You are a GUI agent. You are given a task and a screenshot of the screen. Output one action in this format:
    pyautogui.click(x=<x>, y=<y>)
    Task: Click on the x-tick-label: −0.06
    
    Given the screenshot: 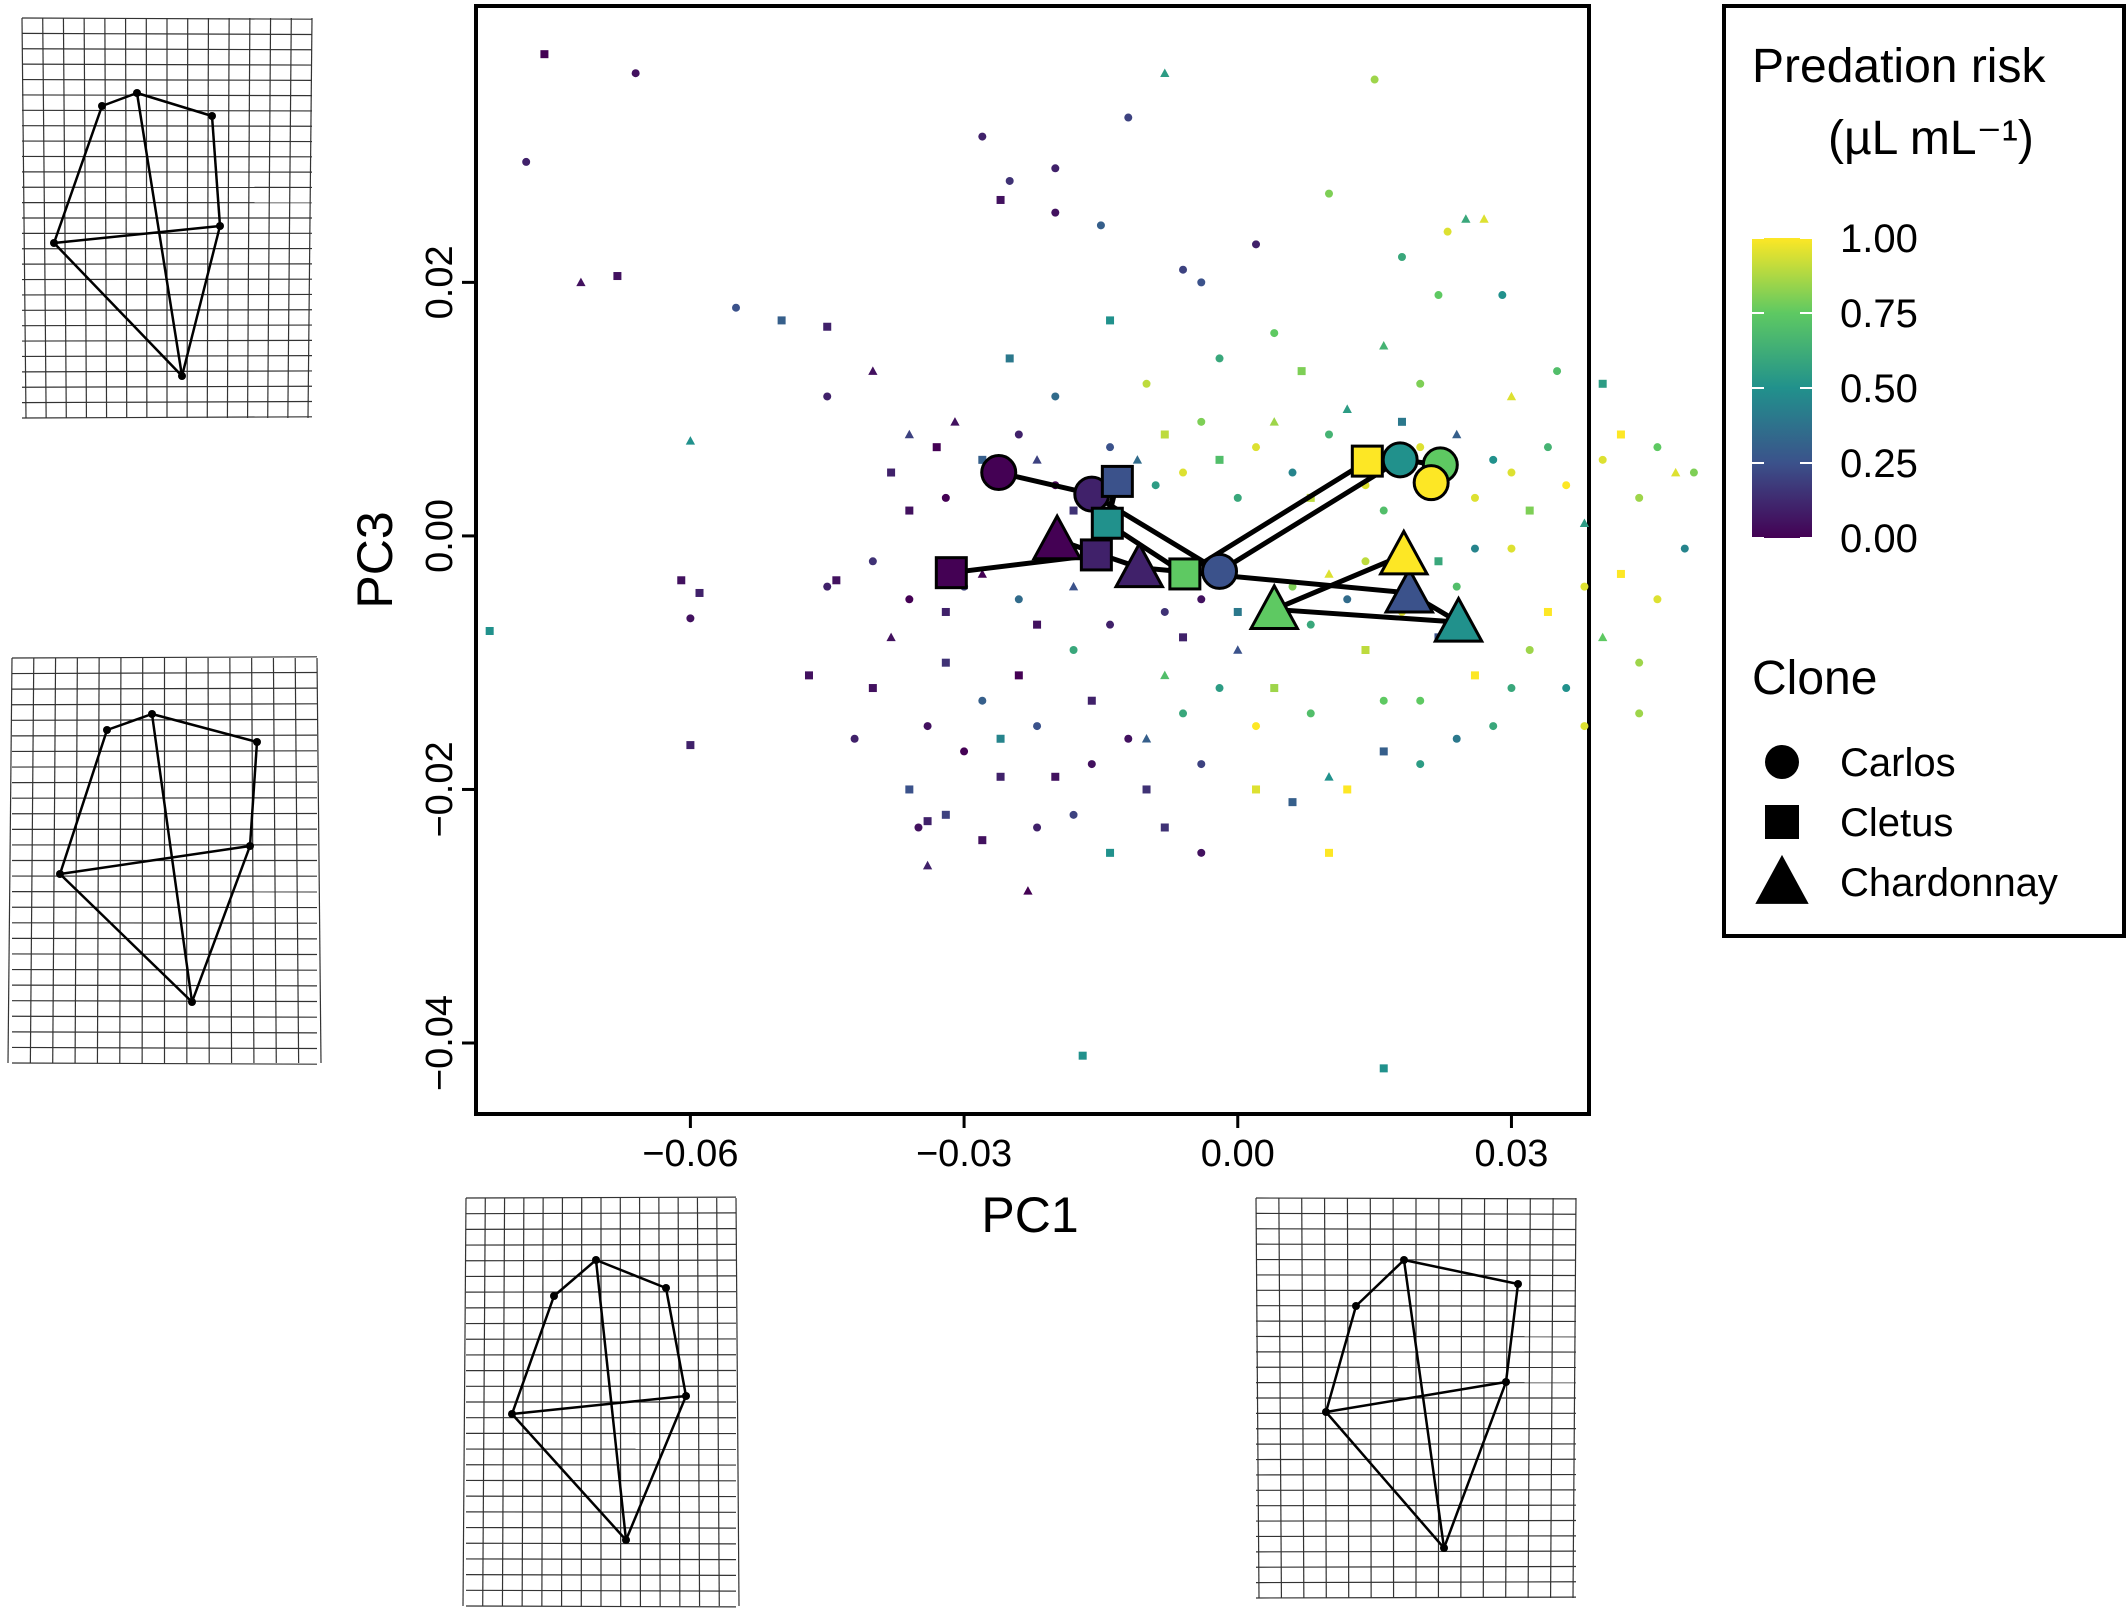 What is the action you would take?
    pyautogui.click(x=690, y=1154)
    